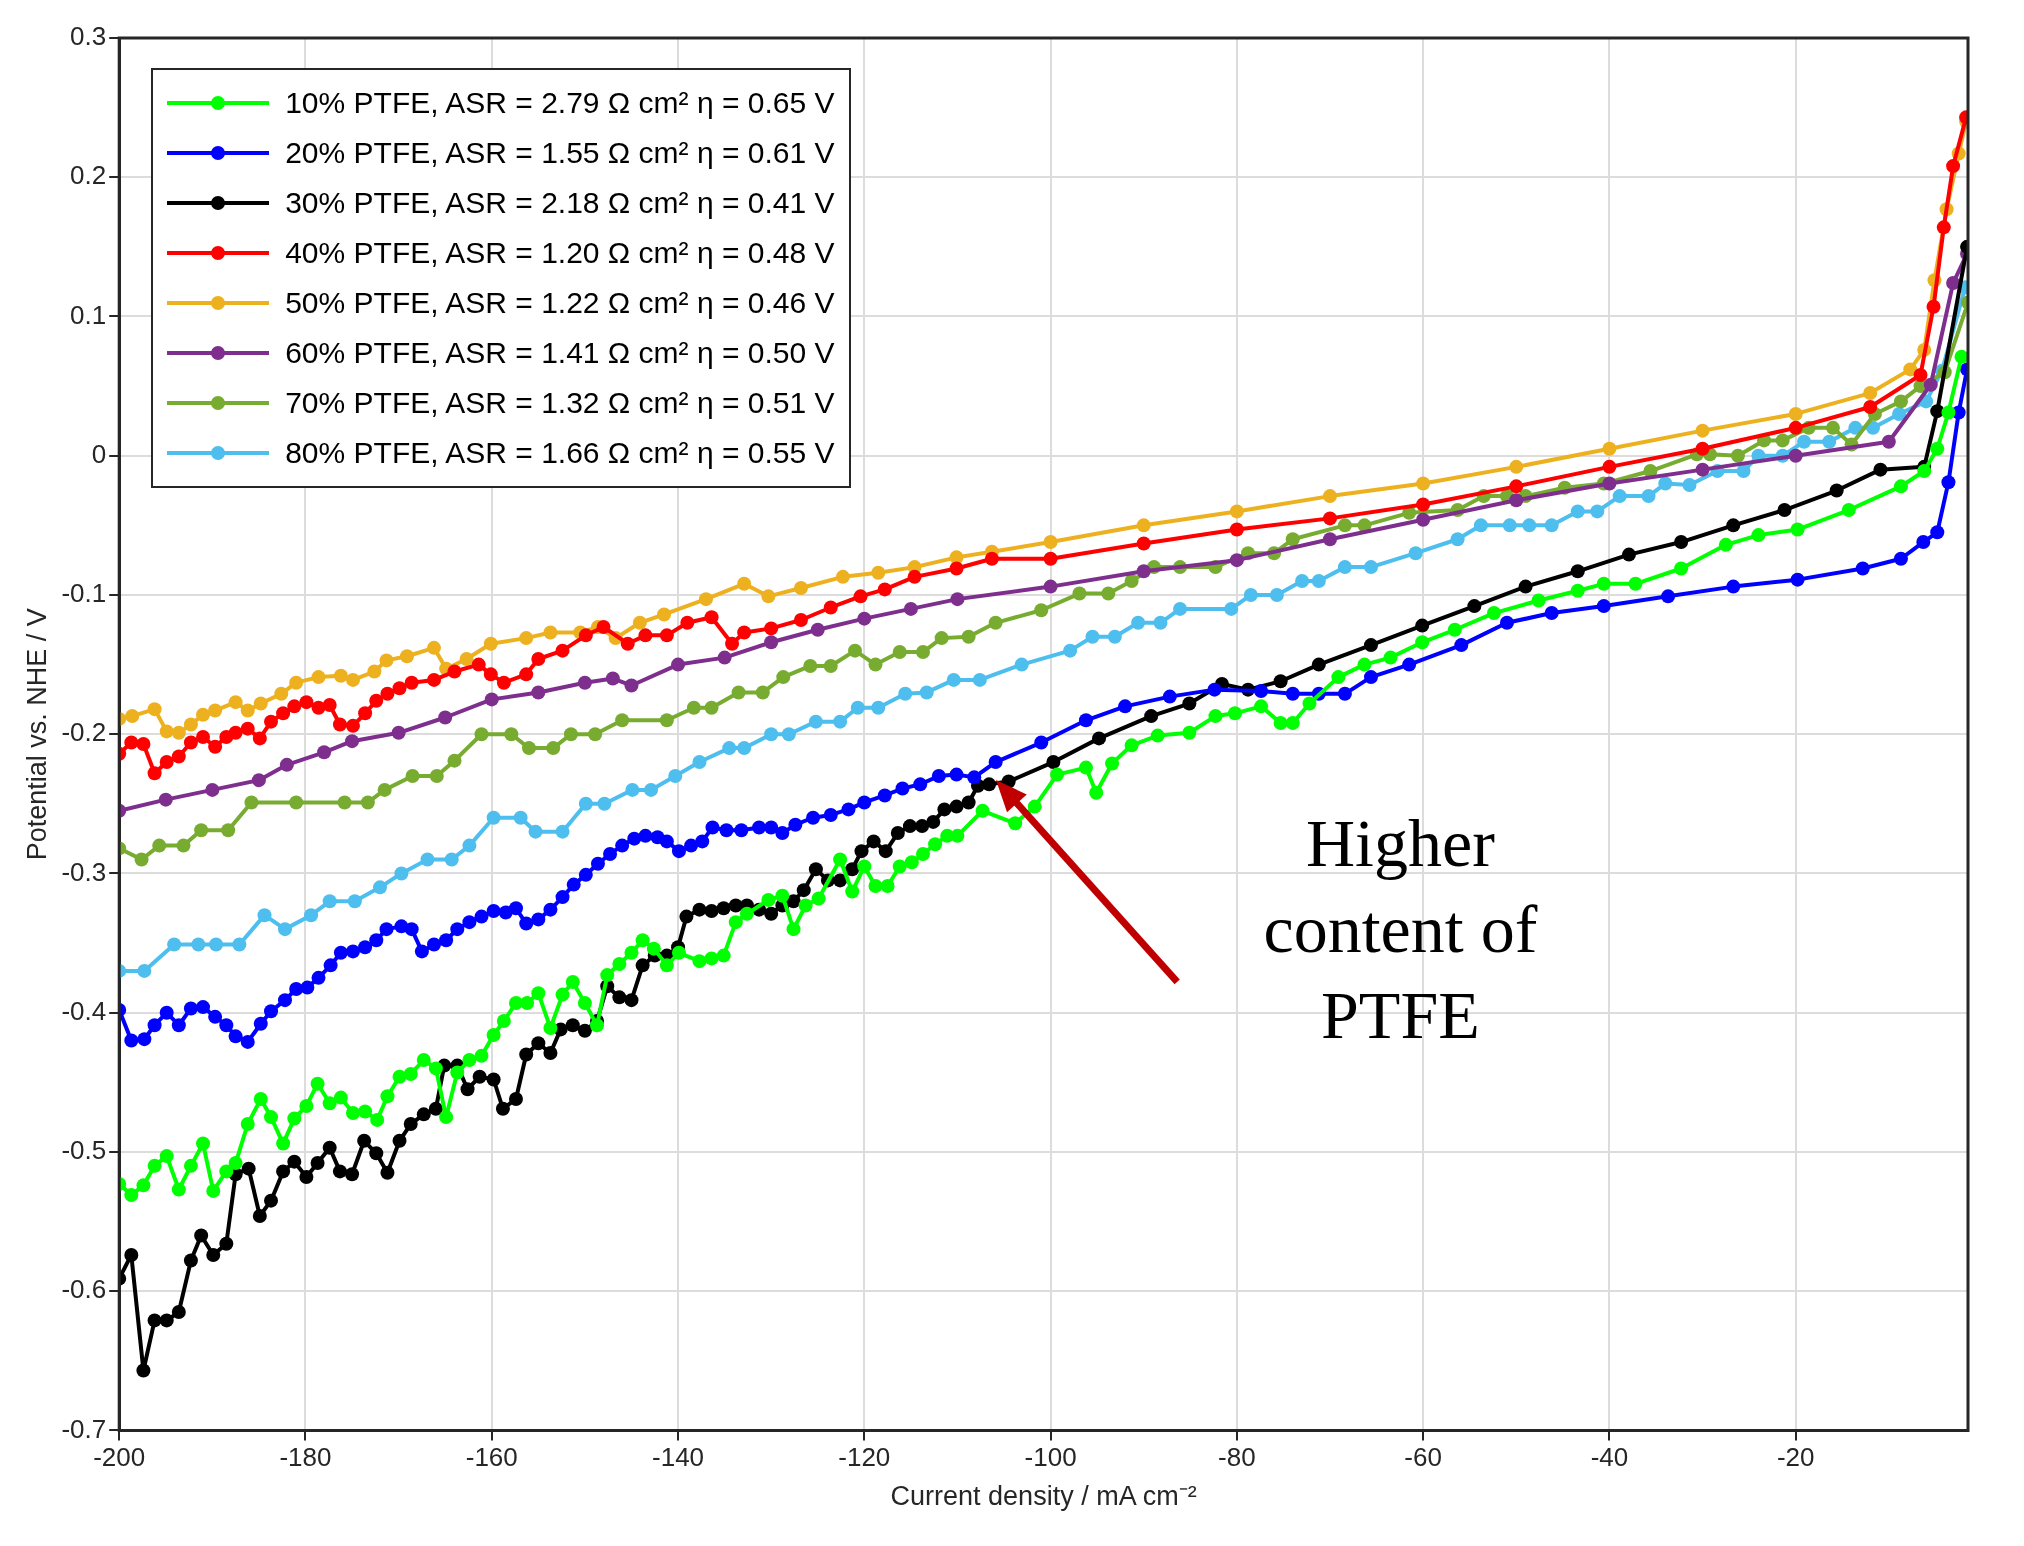 Image resolution: width=2024 pixels, height=1546 pixels. What do you see at coordinates (560, 303) in the screenshot?
I see `legend-label: 50% PTFE, ASR = 1.22 Ω cm² η = 0.46 V` at bounding box center [560, 303].